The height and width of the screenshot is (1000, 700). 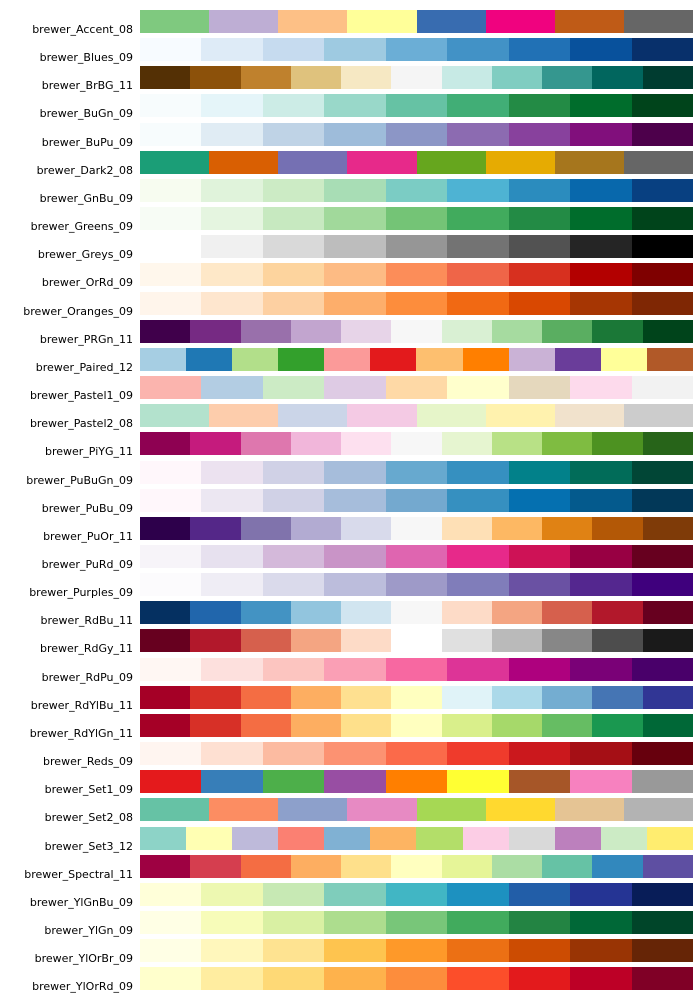 I want to click on palette-row: brewer_Greys_09, so click(x=350, y=249).